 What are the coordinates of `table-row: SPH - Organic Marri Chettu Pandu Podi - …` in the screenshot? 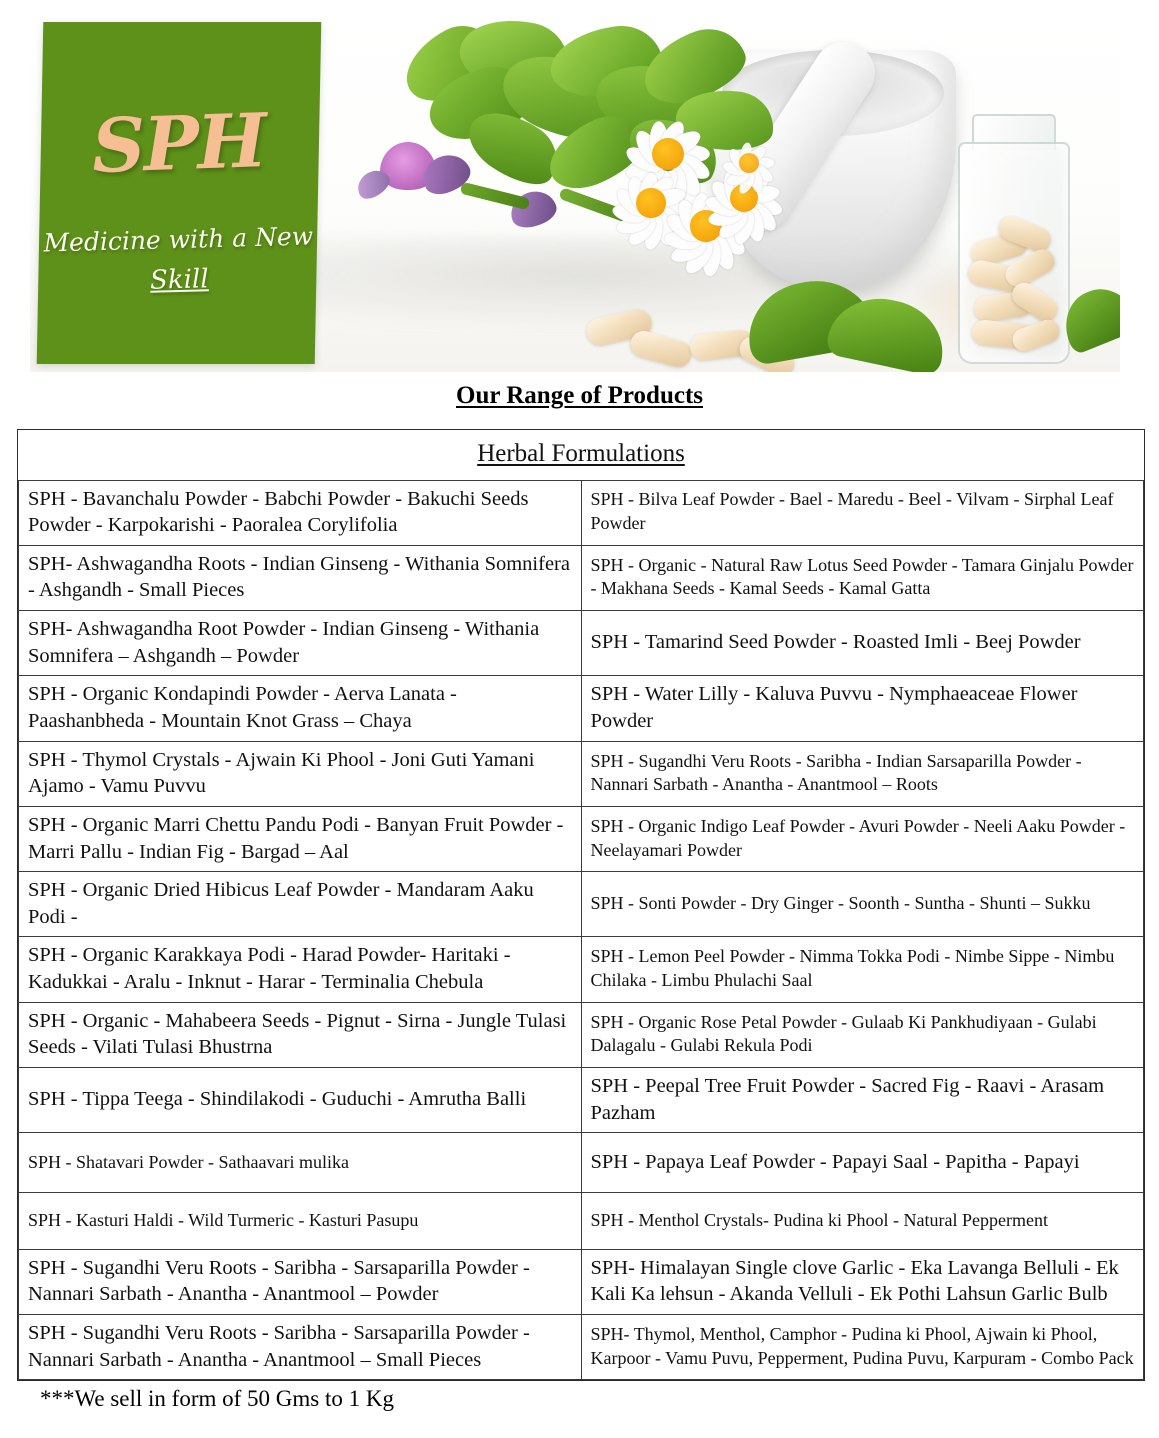 It's located at (581, 839).